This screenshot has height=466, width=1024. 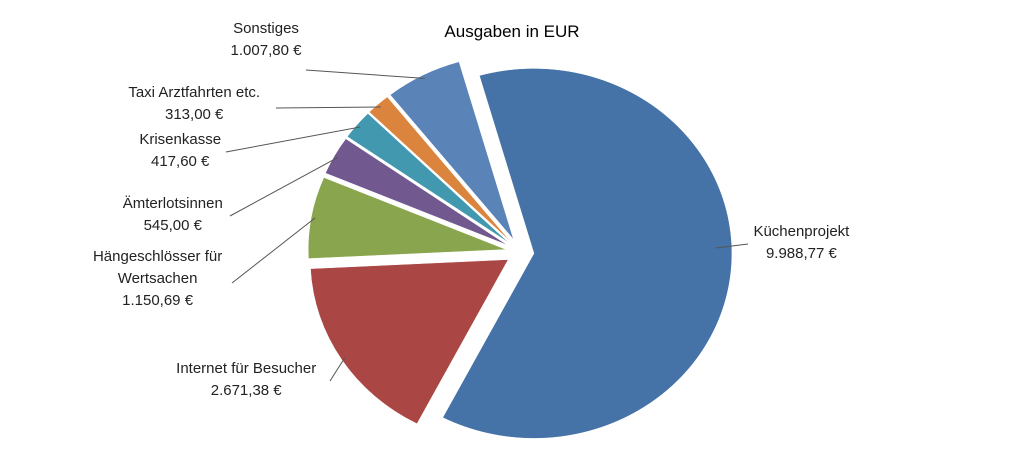 What do you see at coordinates (246, 368) in the screenshot?
I see `slice-name-1: Internet für Besucher` at bounding box center [246, 368].